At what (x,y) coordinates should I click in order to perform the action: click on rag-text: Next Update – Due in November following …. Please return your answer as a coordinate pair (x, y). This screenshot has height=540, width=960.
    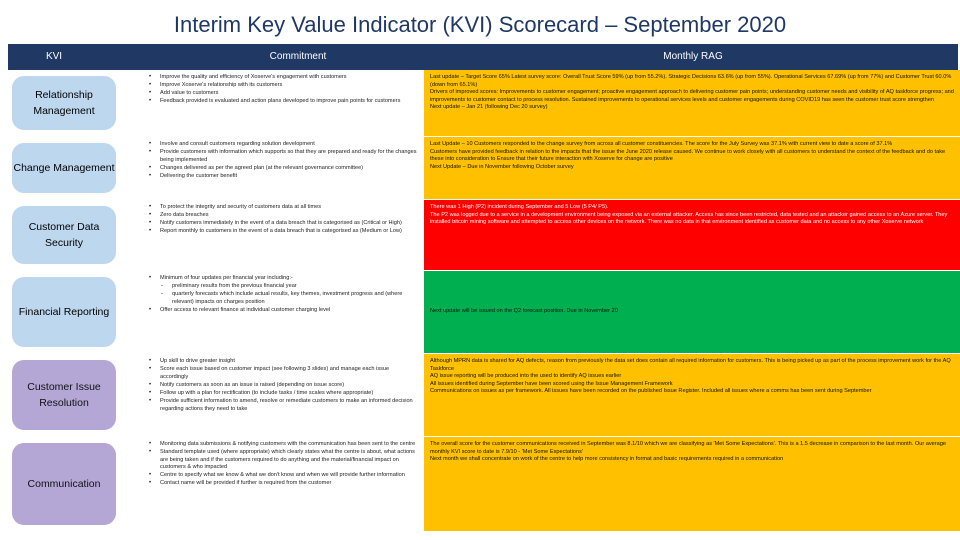
    Looking at the image, I should click on (502, 166).